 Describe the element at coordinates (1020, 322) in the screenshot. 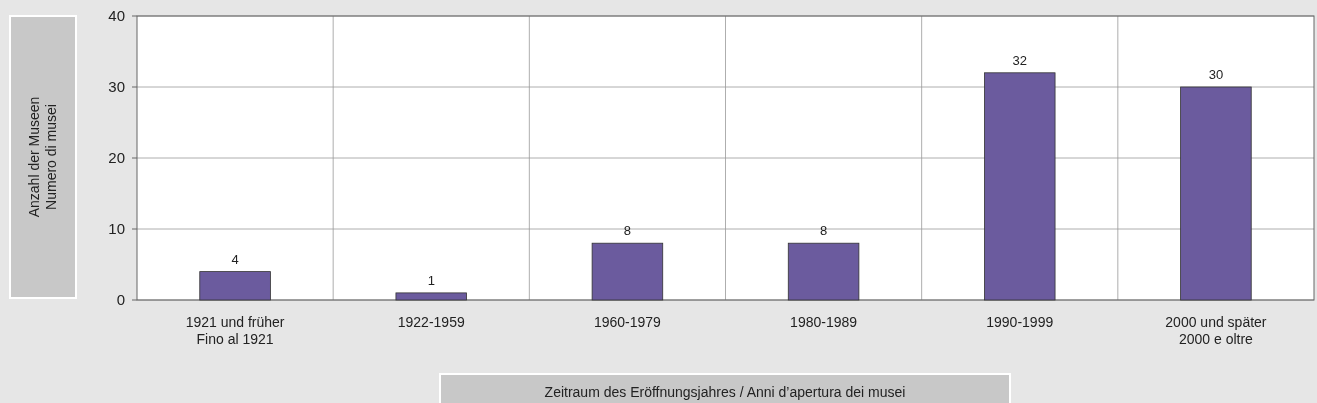

I see `x-tick-label: 1990-1999` at that location.